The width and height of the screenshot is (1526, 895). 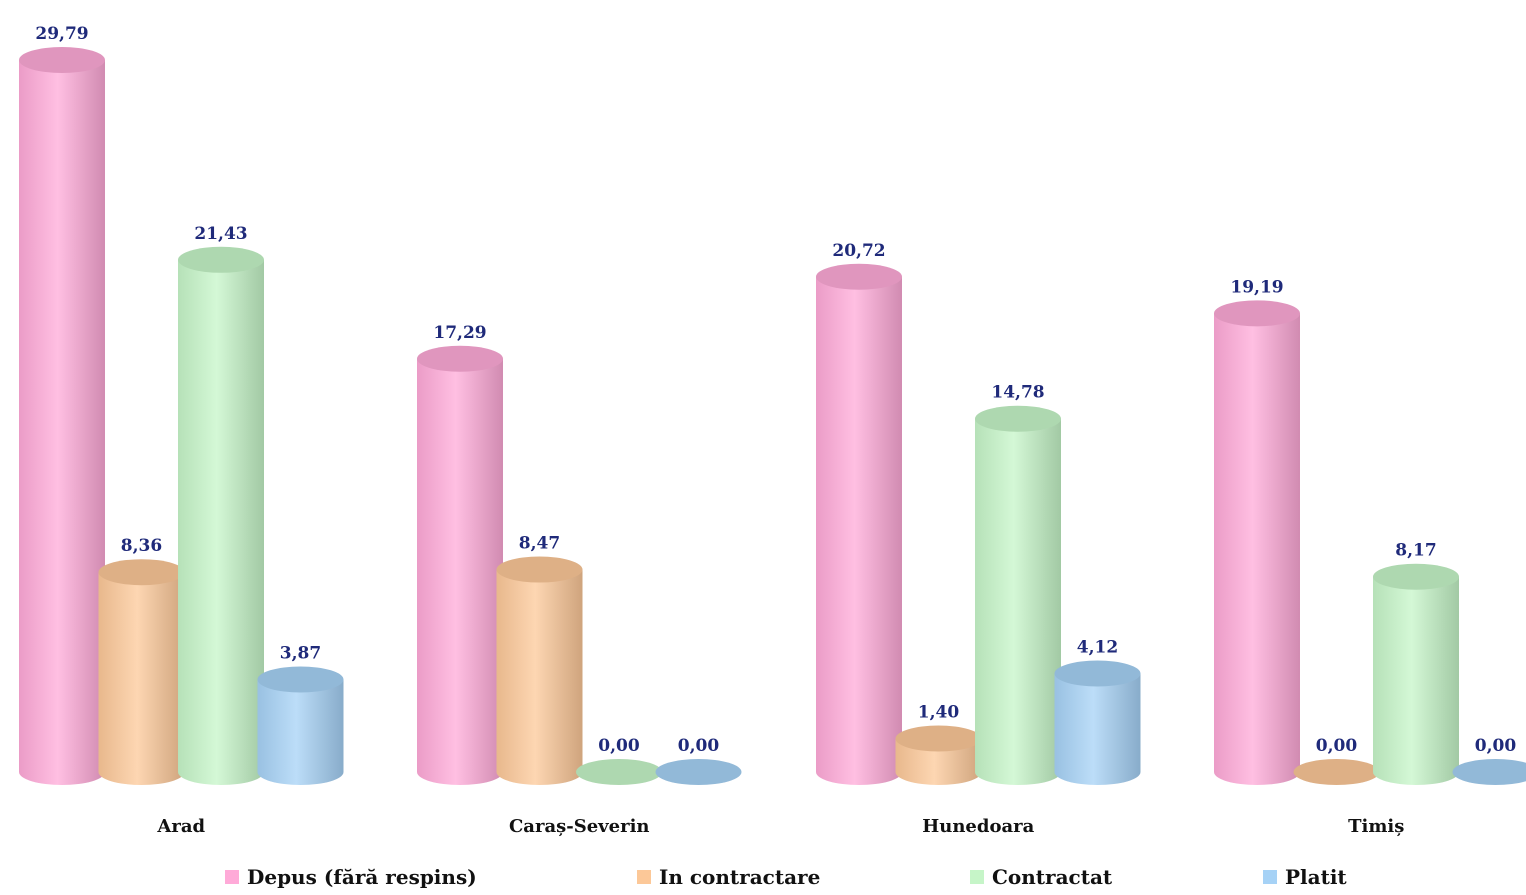 I want to click on value-label-0-3: 3,87, so click(x=300, y=654).